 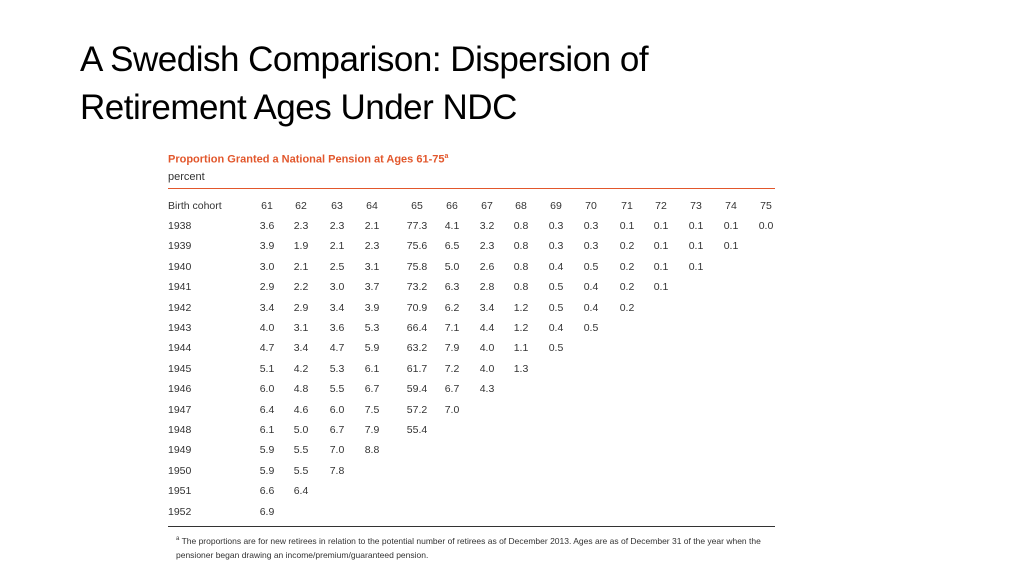 I want to click on data-cell: 75.8, so click(x=417, y=266).